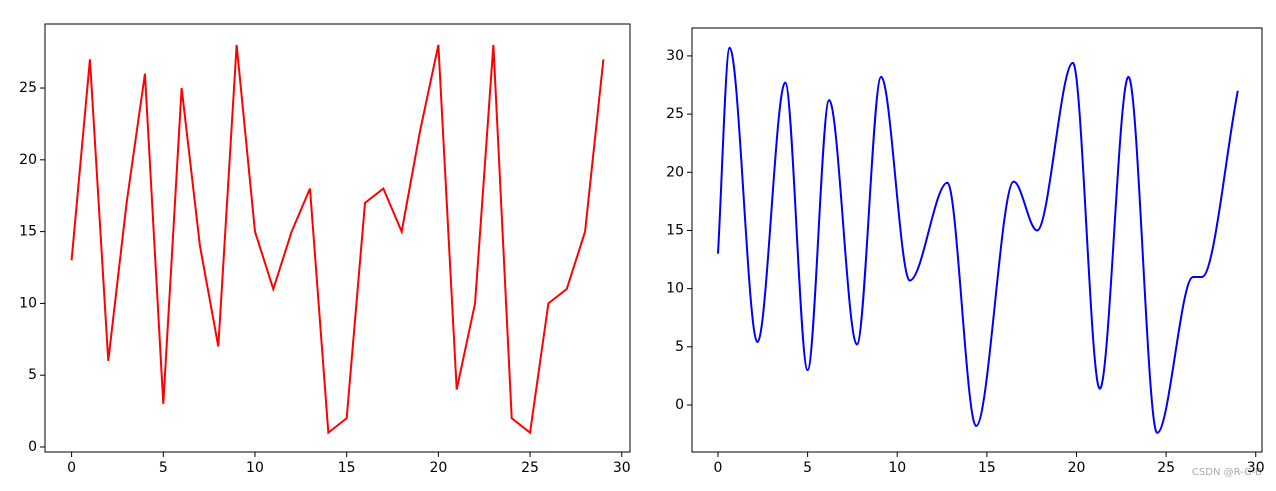 This screenshot has height=491, width=1276. I want to click on watermark: CSDN @R-G-B, so click(1227, 472).